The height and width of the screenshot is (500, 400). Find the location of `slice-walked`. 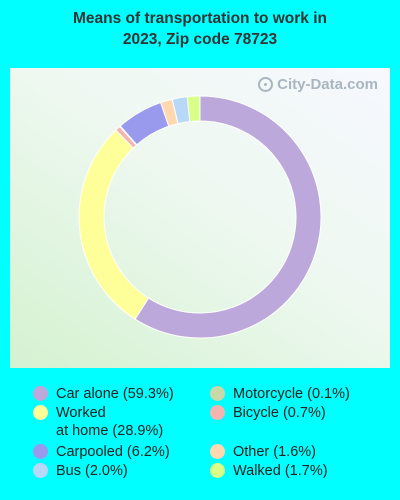

slice-walked is located at coordinates (193, 109).